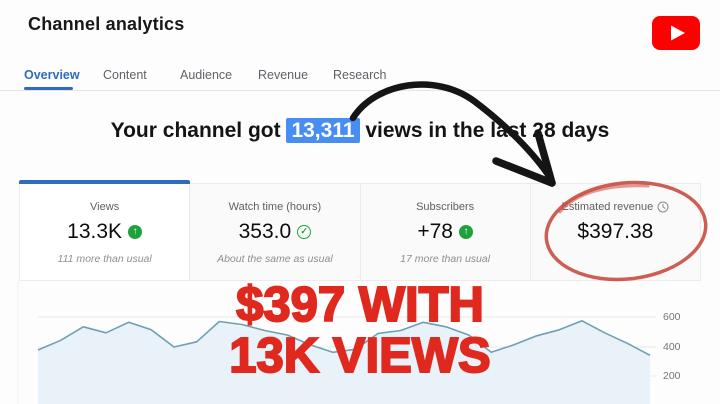 The height and width of the screenshot is (404, 720). Describe the element at coordinates (359, 356) in the screenshot. I see `meme-line-2: 13K VIEWS` at that location.